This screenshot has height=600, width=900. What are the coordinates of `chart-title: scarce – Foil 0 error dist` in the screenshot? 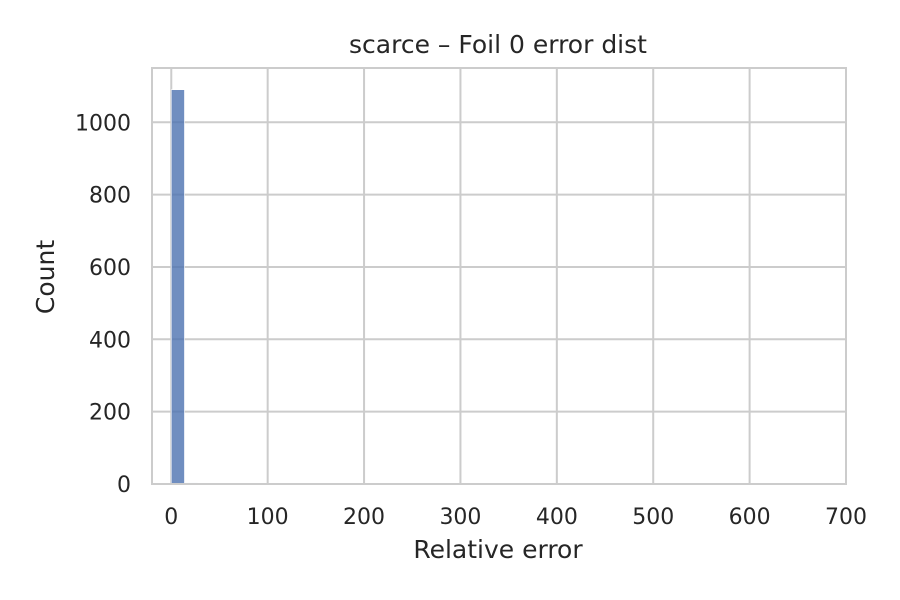 It's located at (498, 44).